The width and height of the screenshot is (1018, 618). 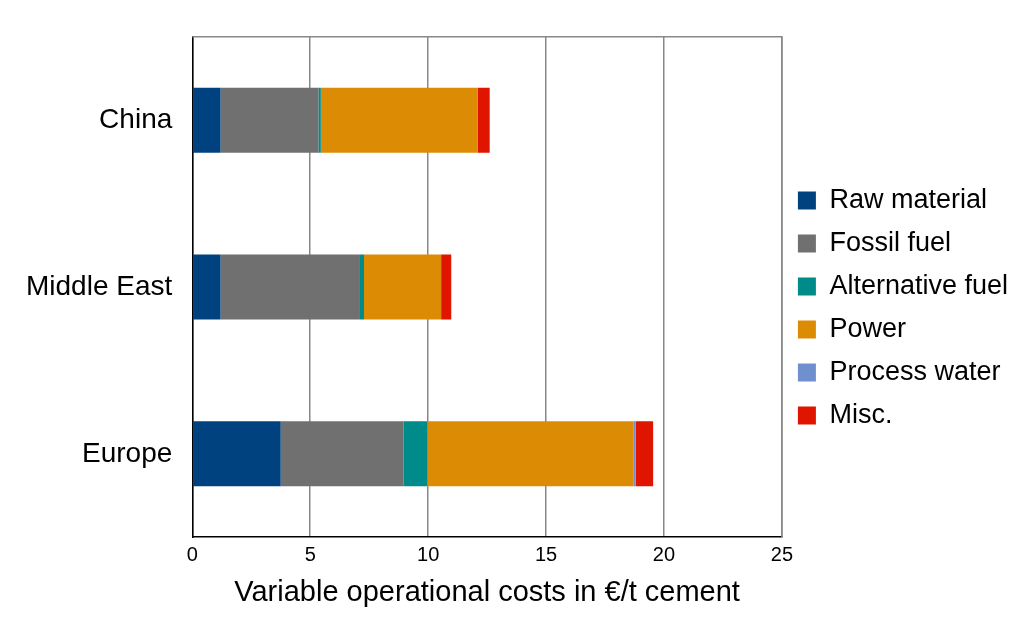 What do you see at coordinates (861, 413) in the screenshot?
I see `legend-label: Misc.` at bounding box center [861, 413].